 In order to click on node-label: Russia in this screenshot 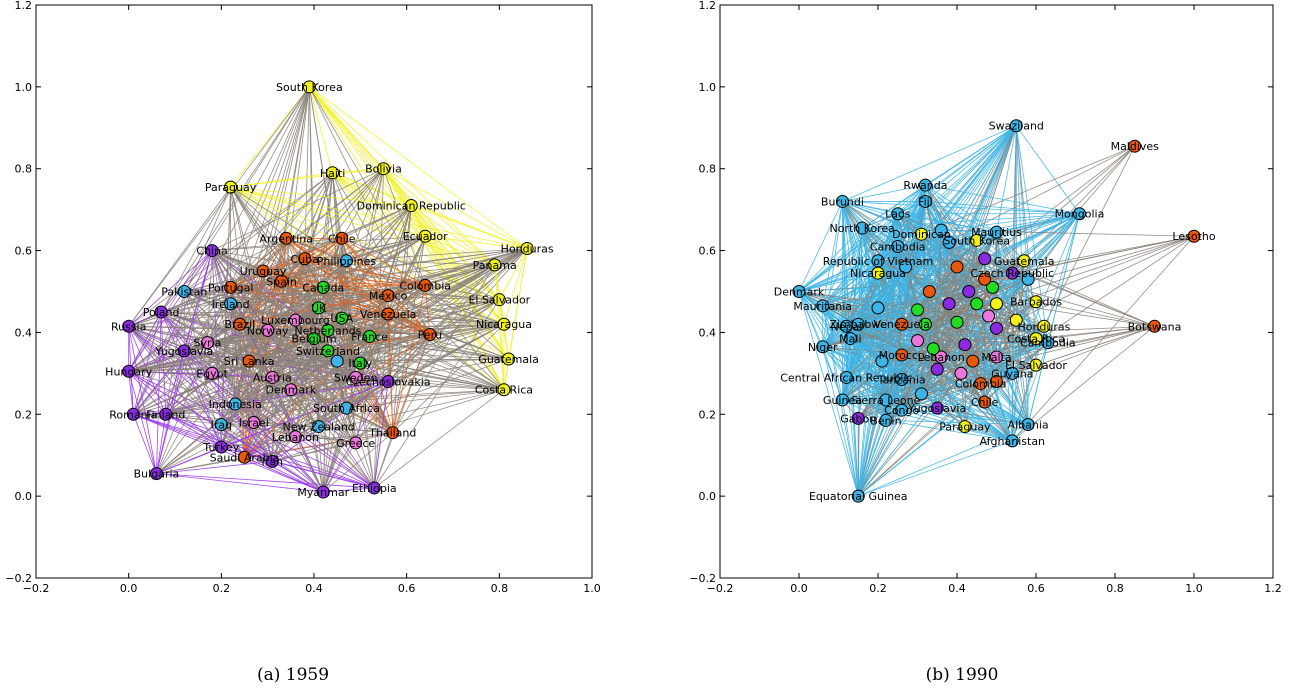, I will do `click(128, 326)`.